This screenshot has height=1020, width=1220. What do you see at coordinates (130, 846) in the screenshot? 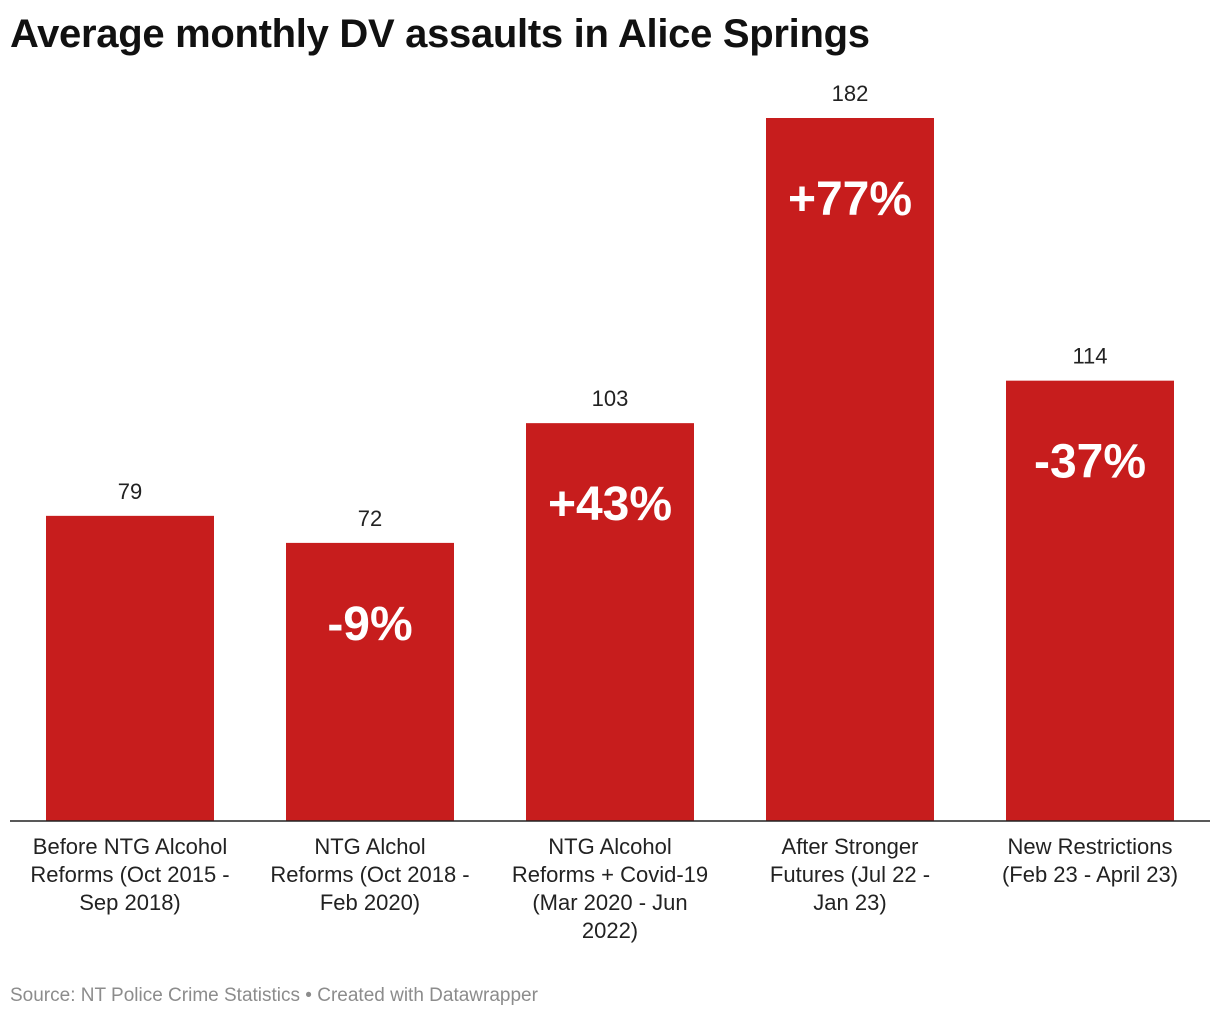
I see `category-label-line: Before NTG Alcohol` at bounding box center [130, 846].